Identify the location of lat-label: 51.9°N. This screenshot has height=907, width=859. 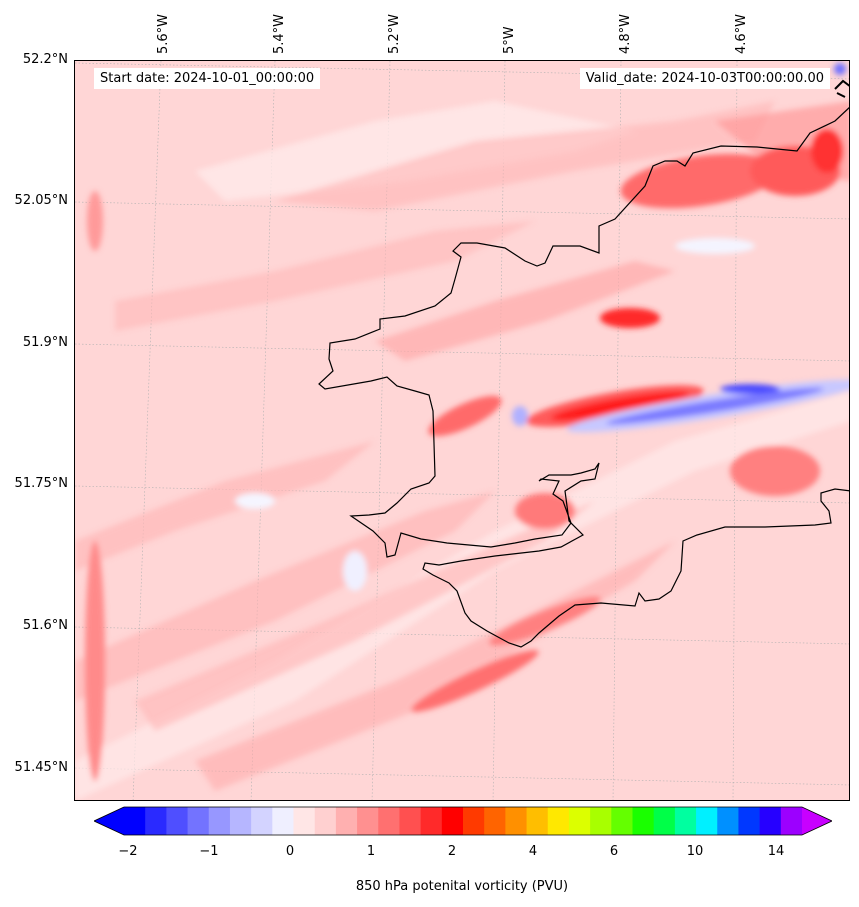
(45, 342).